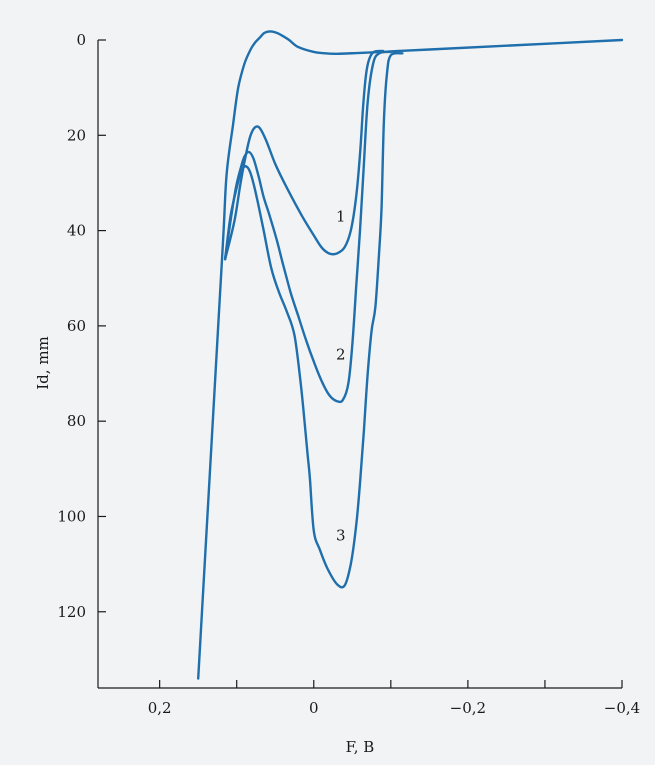 The image size is (655, 765). What do you see at coordinates (314, 708) in the screenshot?
I see `x-tick-label: 0` at bounding box center [314, 708].